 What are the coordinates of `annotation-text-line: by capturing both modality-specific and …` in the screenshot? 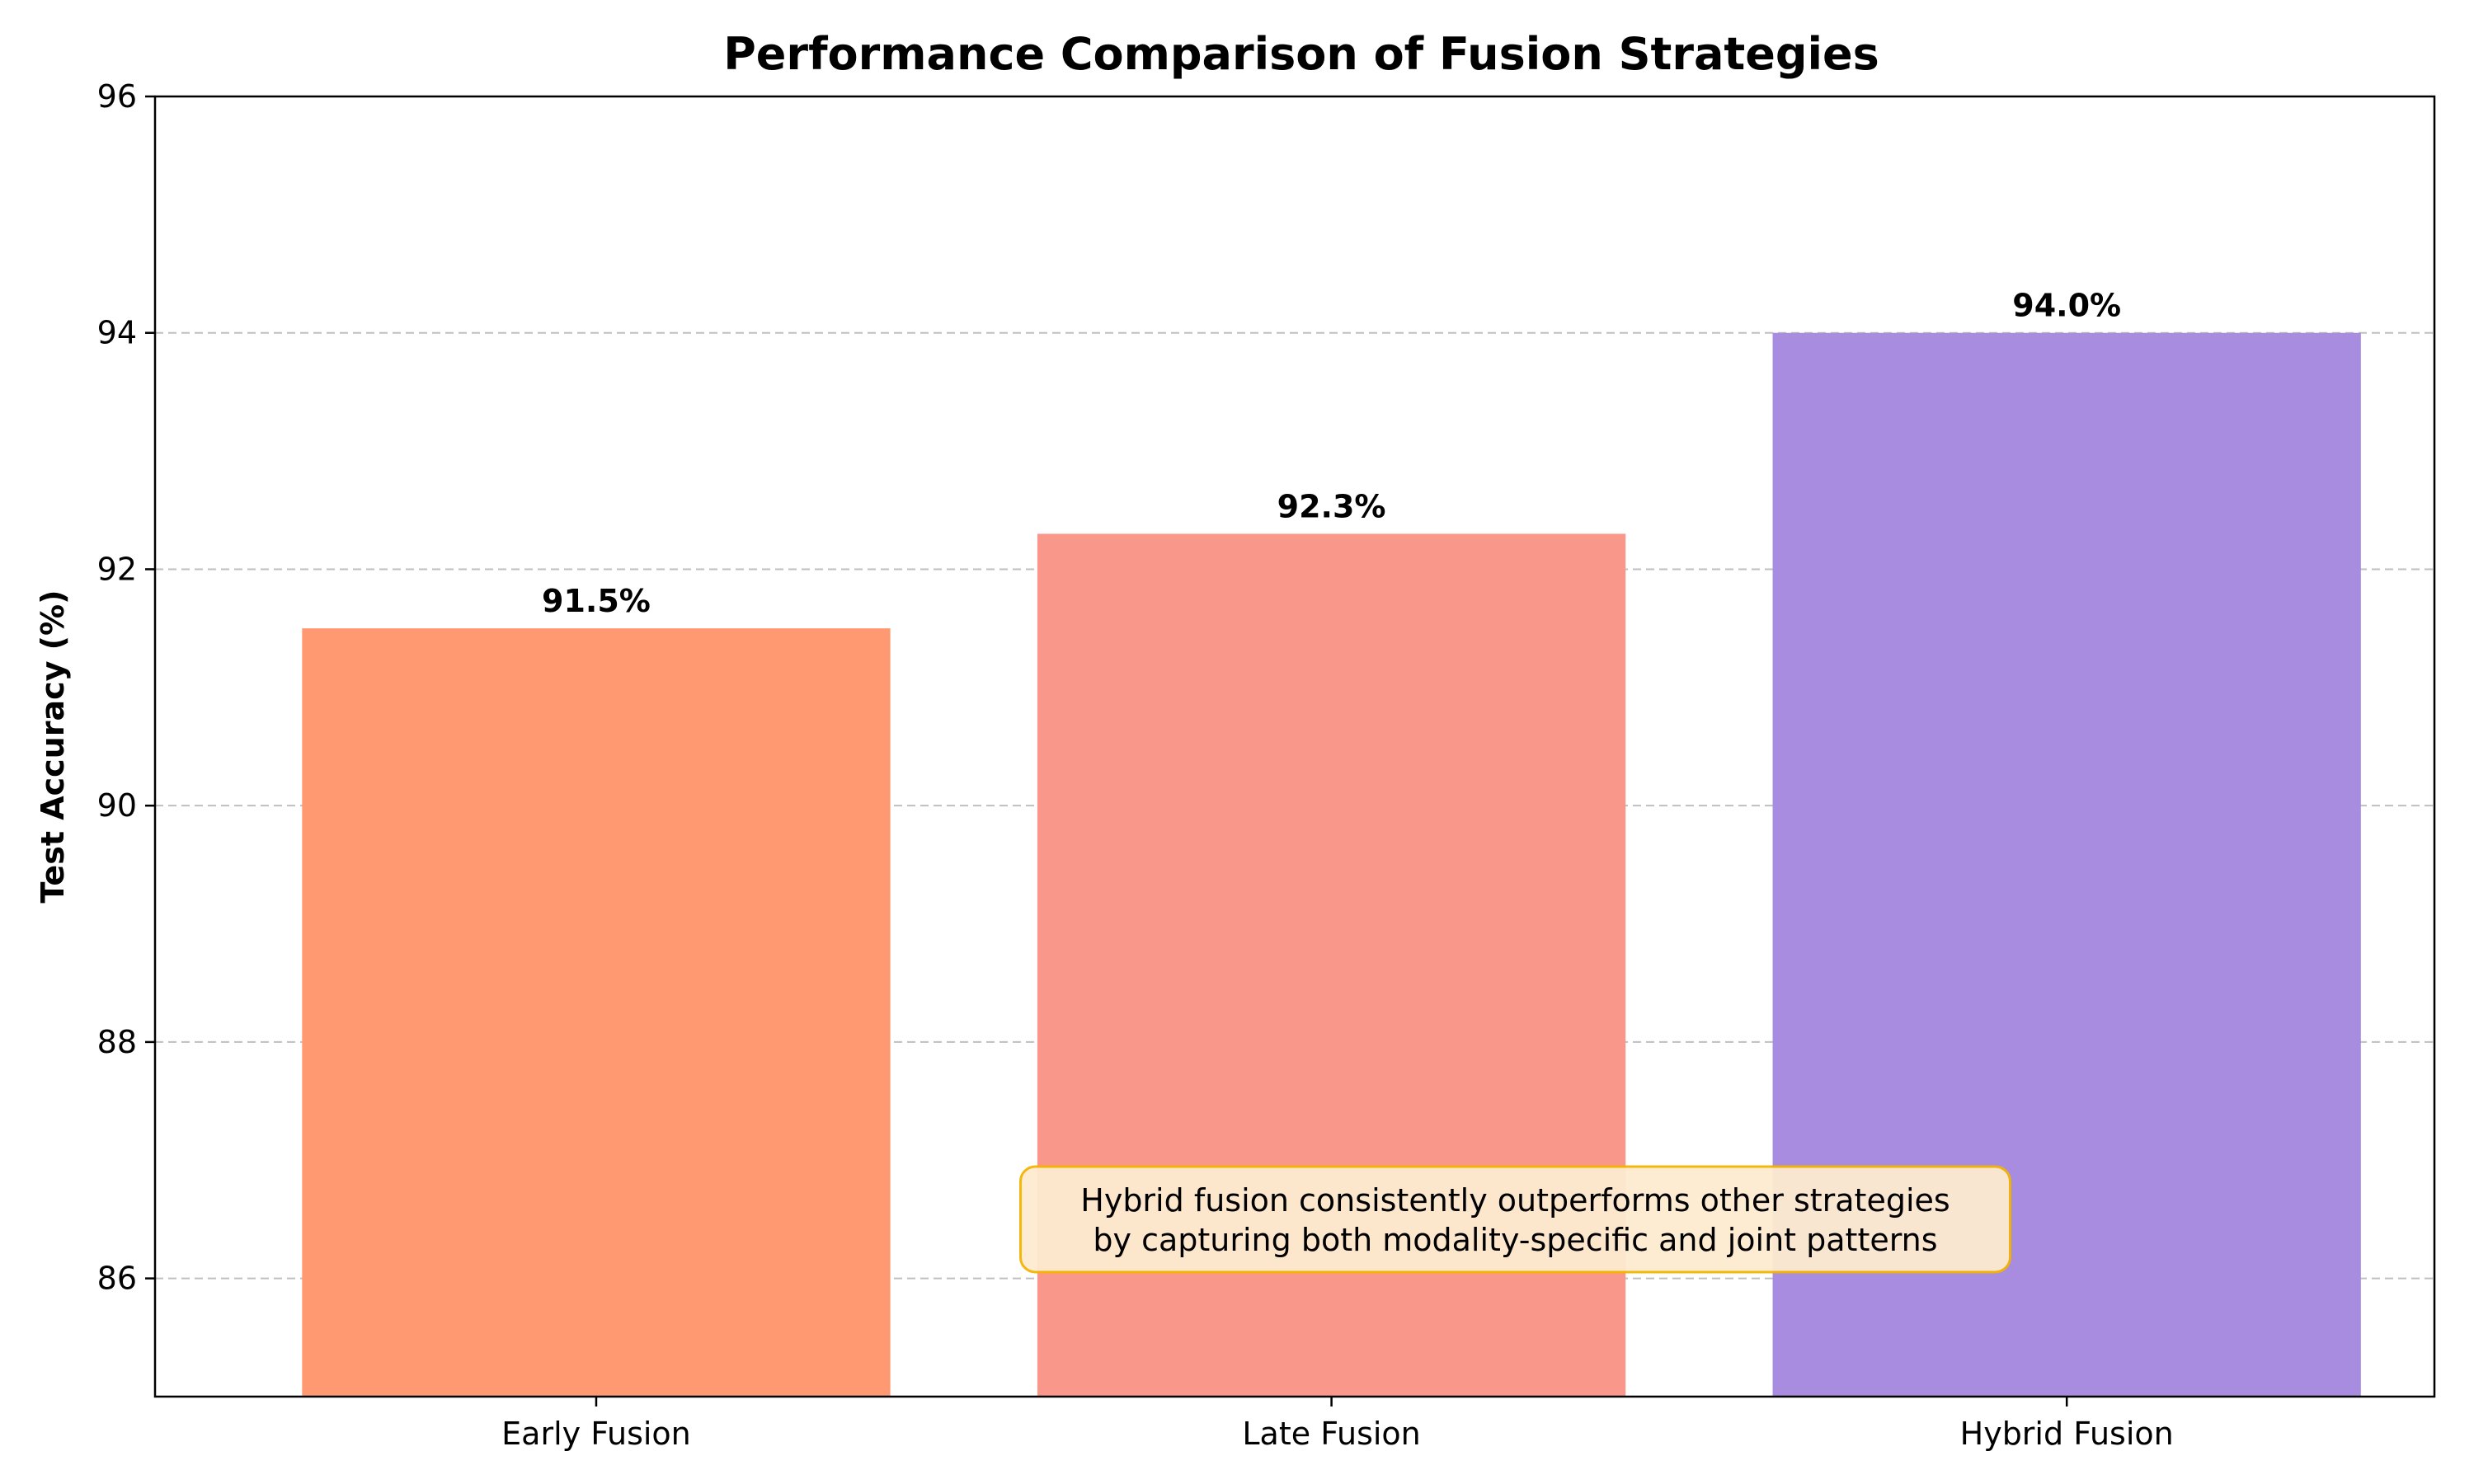 It's located at (1515, 1240).